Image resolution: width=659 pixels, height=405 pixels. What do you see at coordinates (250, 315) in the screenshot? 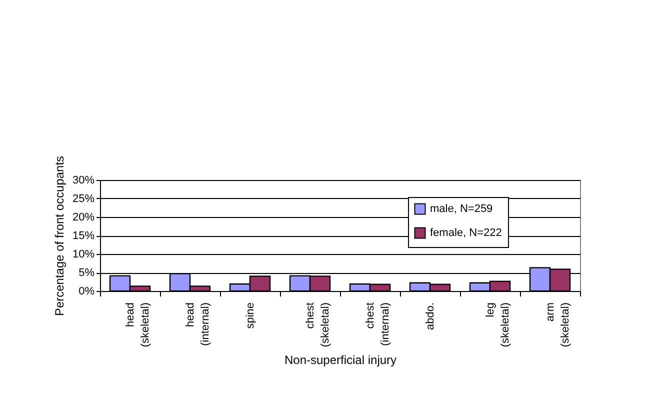
I see `x-tick-label: spine` at bounding box center [250, 315].